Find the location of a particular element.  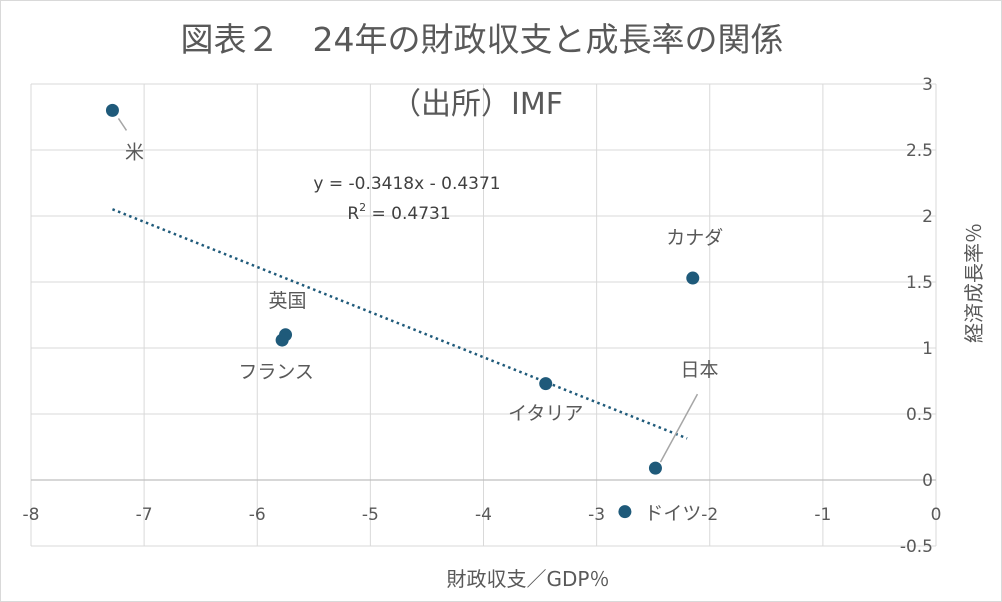

r2-value: = 0.4731 is located at coordinates (408, 214).